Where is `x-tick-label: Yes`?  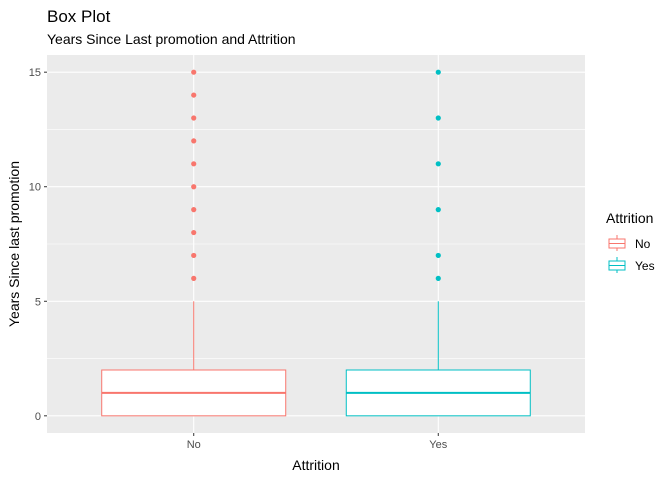 x-tick-label: Yes is located at coordinates (438, 445).